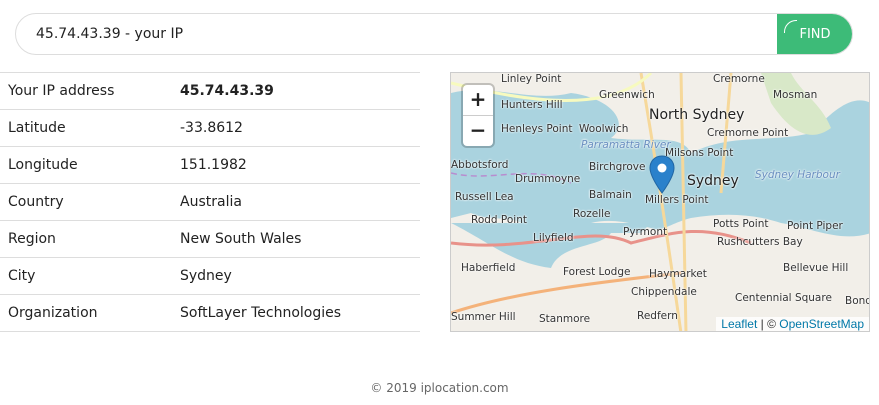 This screenshot has width=879, height=405. What do you see at coordinates (531, 79) in the screenshot?
I see `map-place-label: Linley Point` at bounding box center [531, 79].